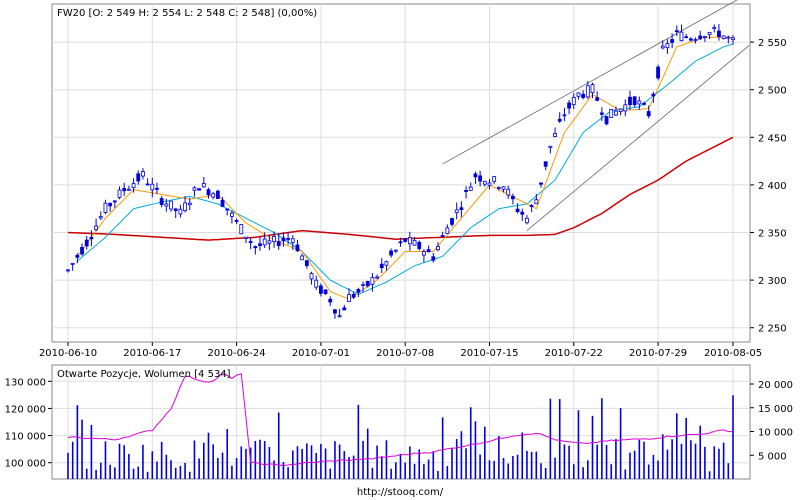 The image size is (800, 500). What do you see at coordinates (25, 382) in the screenshot?
I see `open-interest-y-tick-label: 130 000` at bounding box center [25, 382].